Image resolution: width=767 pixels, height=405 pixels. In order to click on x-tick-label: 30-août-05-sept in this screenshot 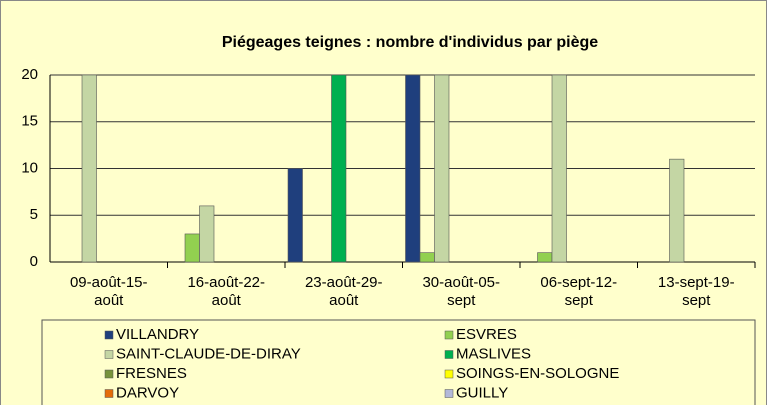, I will do `click(461, 291)`.